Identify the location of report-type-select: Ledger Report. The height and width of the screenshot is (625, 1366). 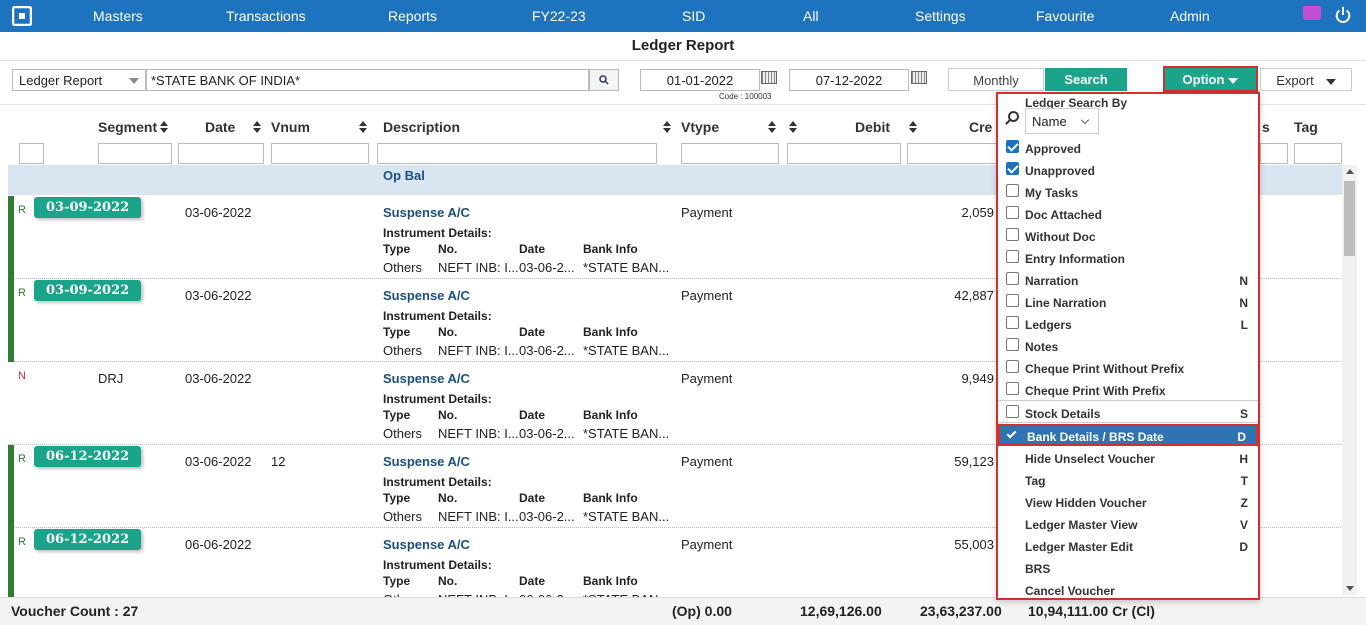
(79, 80).